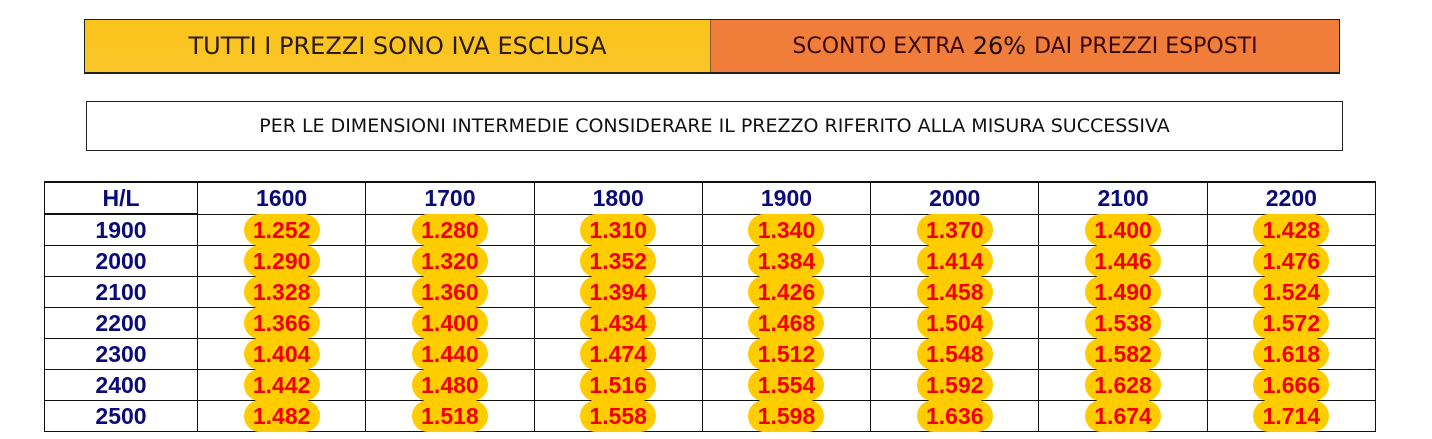 The width and height of the screenshot is (1432, 439). I want to click on price-cell: 1.518, so click(450, 416).